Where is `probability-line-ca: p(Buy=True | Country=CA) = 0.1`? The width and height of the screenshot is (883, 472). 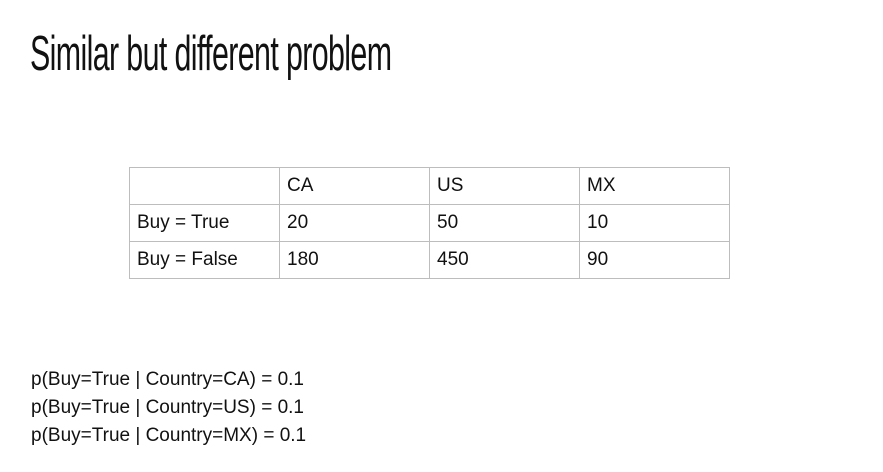
probability-line-ca: p(Buy=True | Country=CA) = 0.1 is located at coordinates (167, 379).